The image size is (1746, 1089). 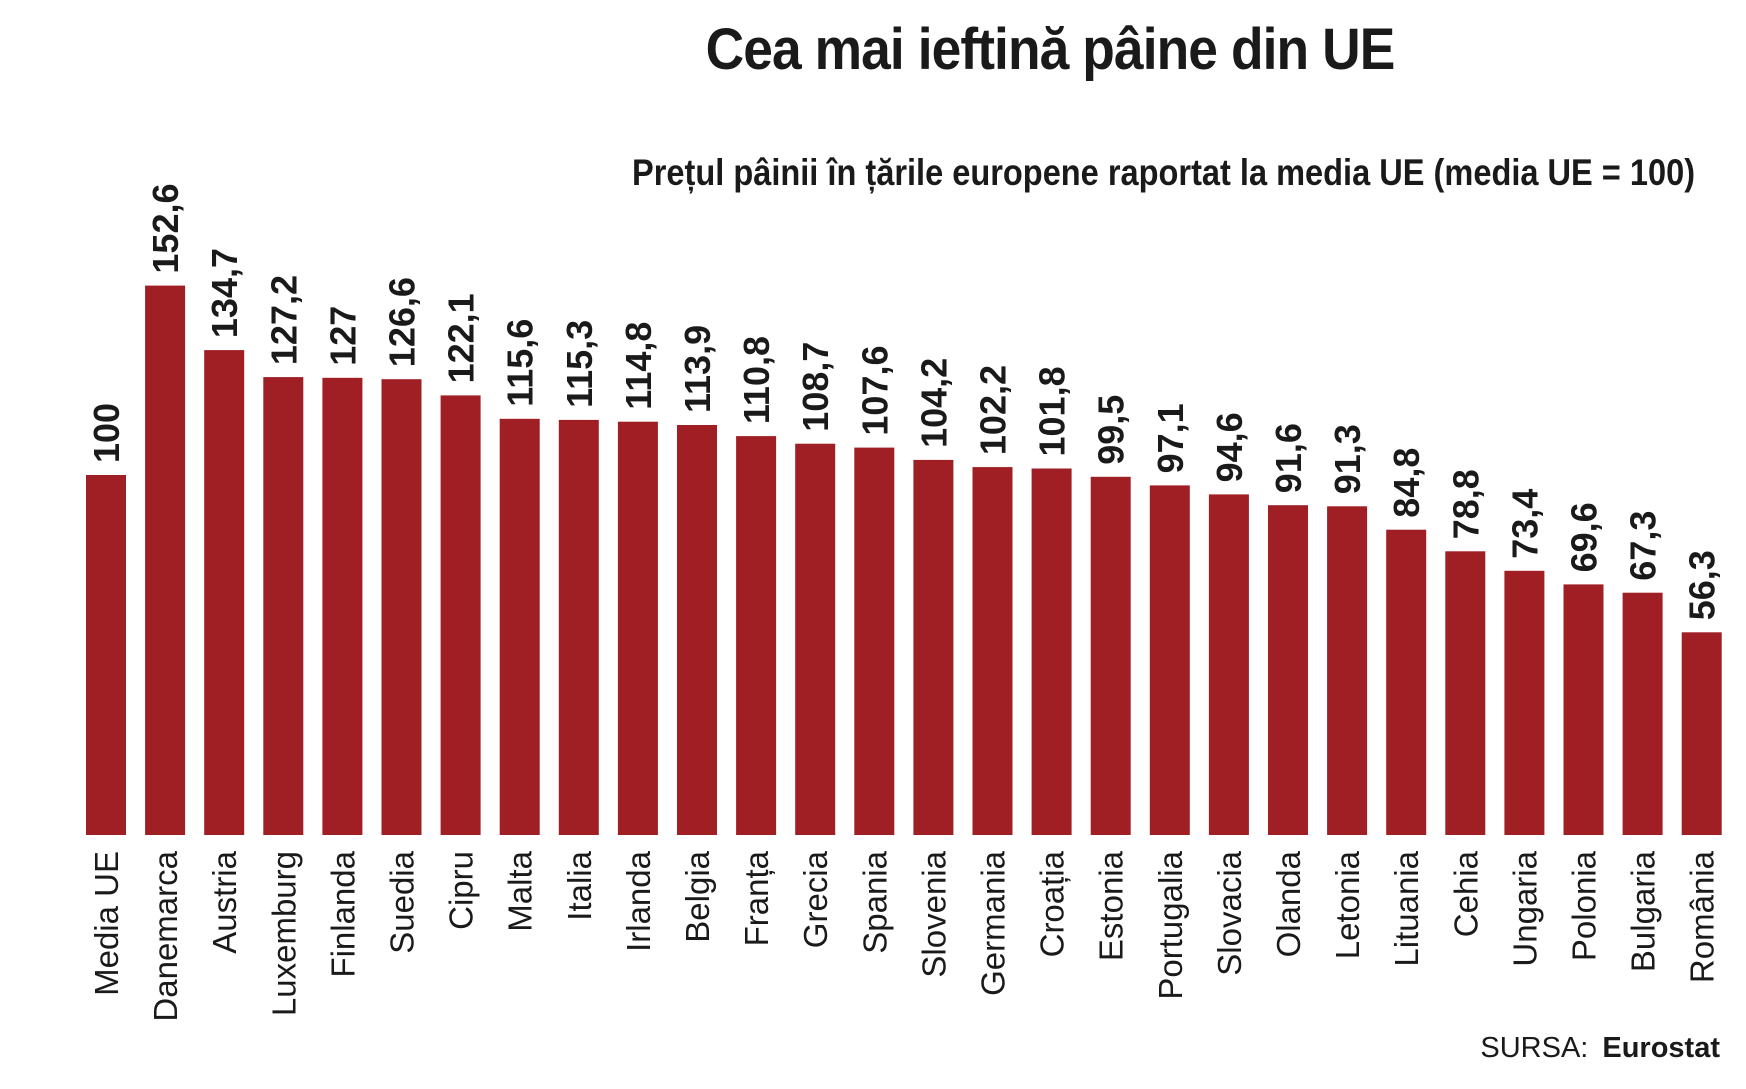 I want to click on value-label-11: 110,8, so click(x=756, y=380).